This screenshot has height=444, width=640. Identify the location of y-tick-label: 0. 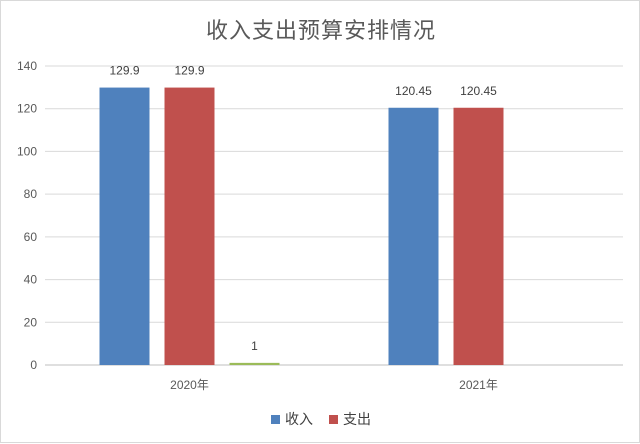
(33, 365).